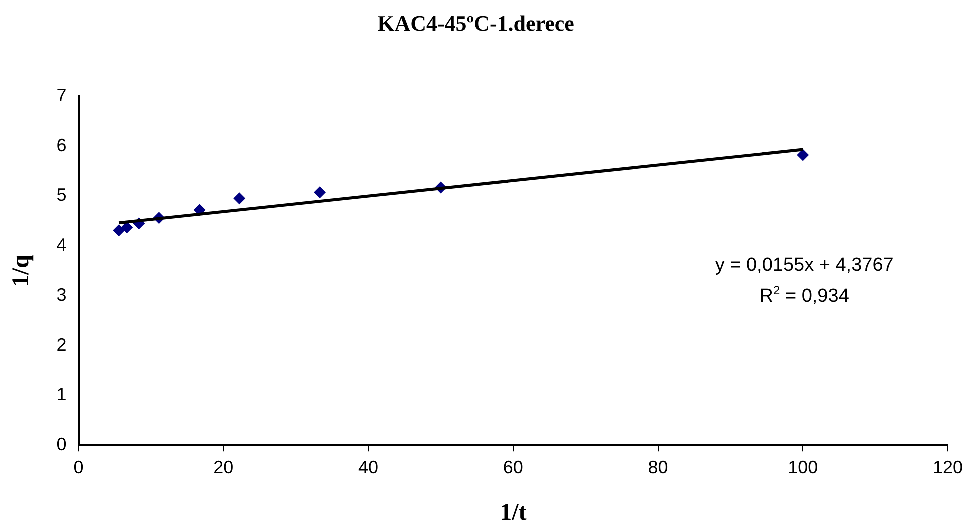 The width and height of the screenshot is (974, 532). What do you see at coordinates (513, 513) in the screenshot?
I see `x-axis-title: 1/t` at bounding box center [513, 513].